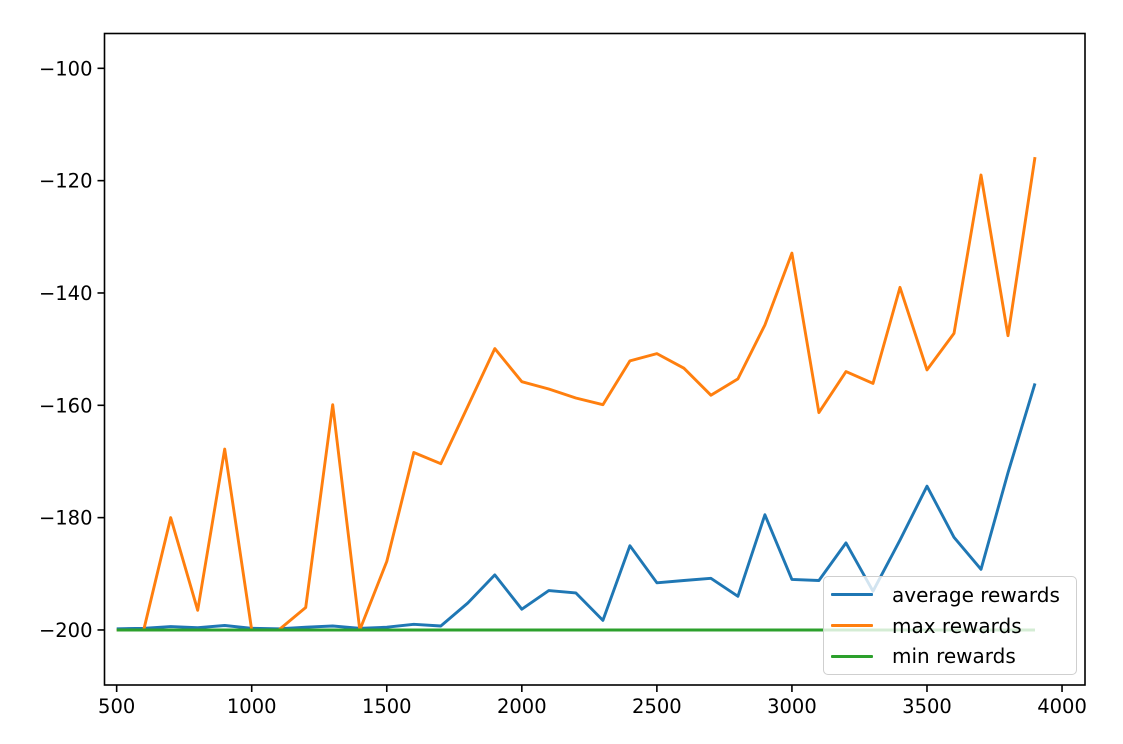 The image size is (1123, 744). I want to click on legend-item-min-rewards: min rewards, so click(949, 656).